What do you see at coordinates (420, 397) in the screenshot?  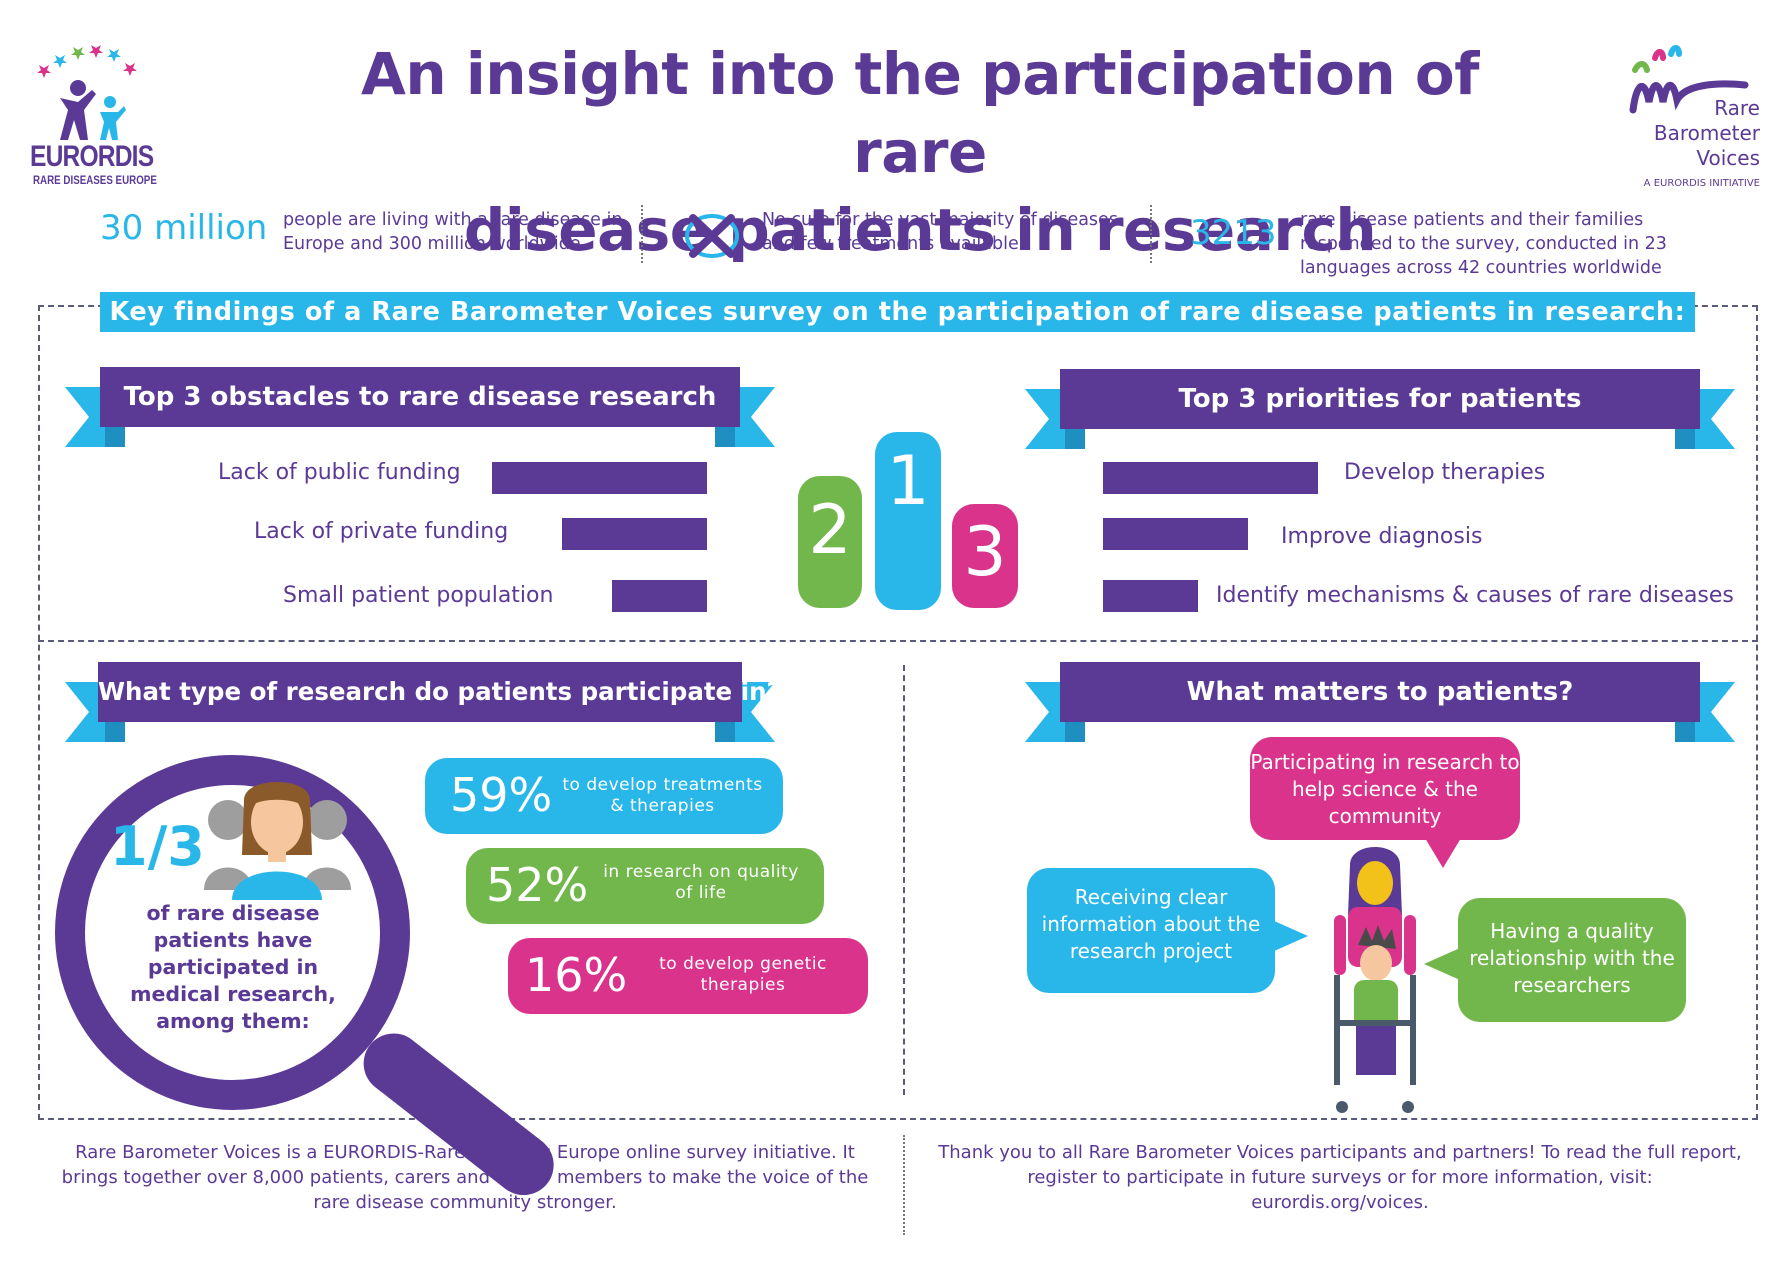 I see `obstacles-title: Top 3 obstacles to rare disease research` at bounding box center [420, 397].